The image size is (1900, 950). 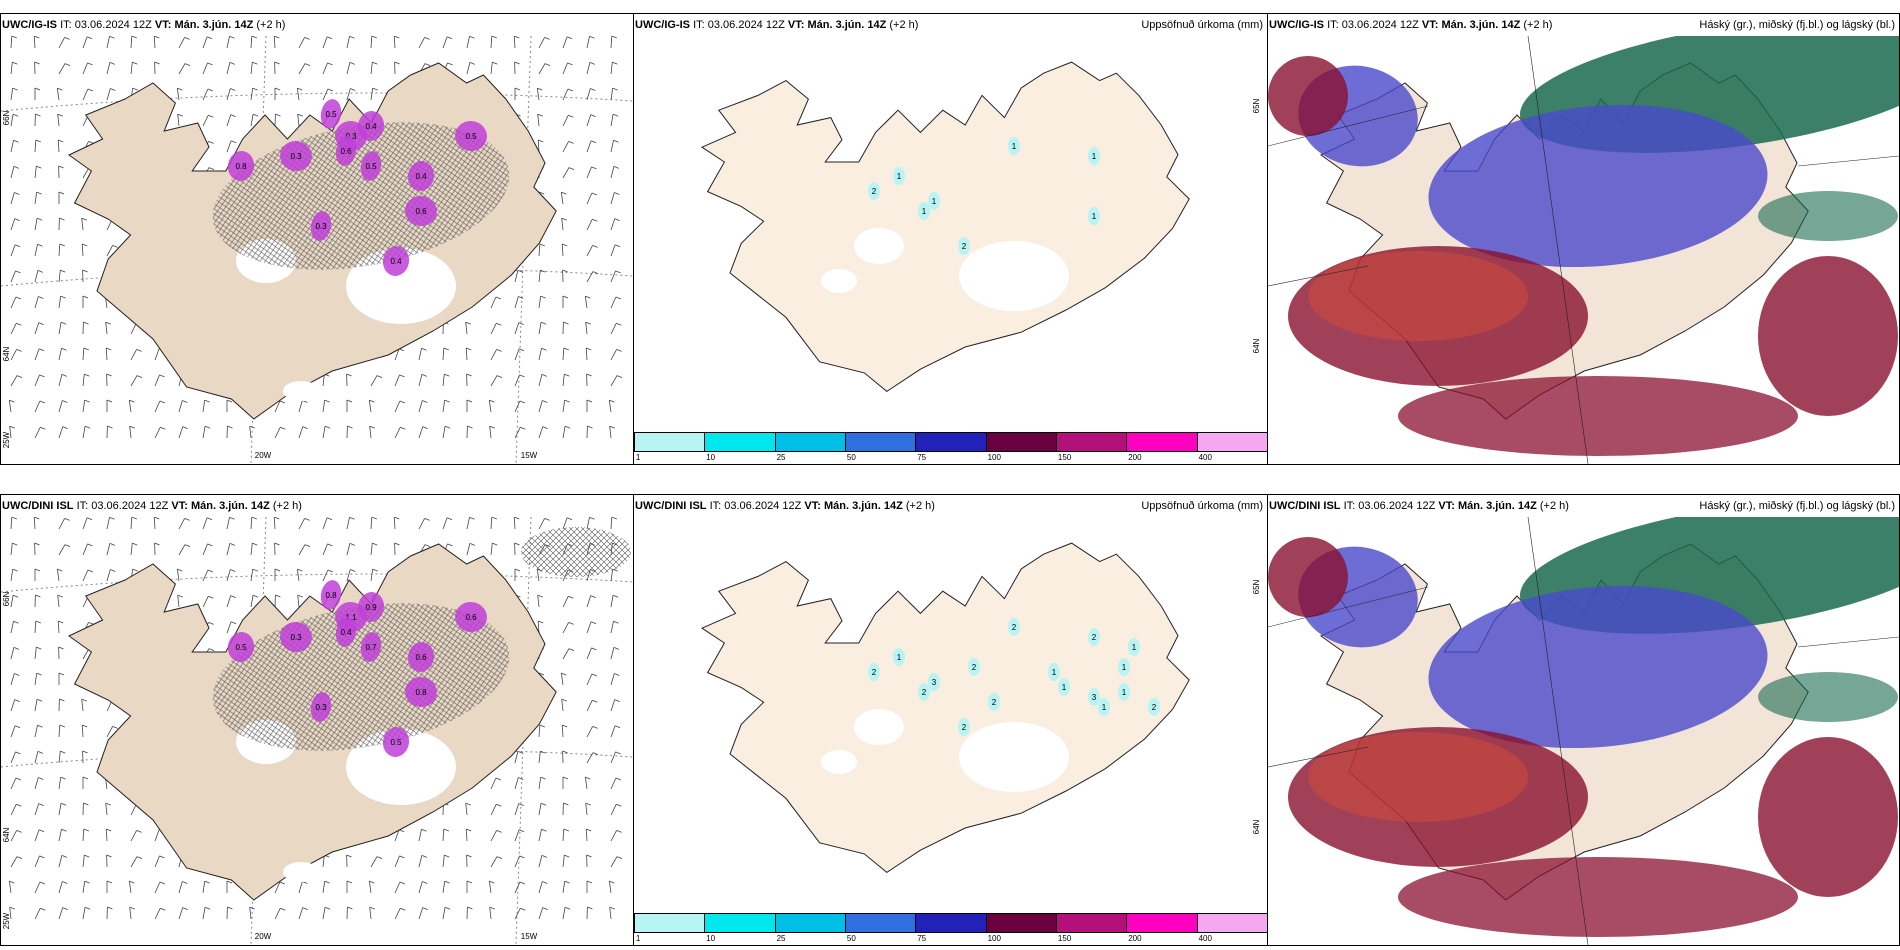 I want to click on colorbar-swatch, so click(x=669, y=442).